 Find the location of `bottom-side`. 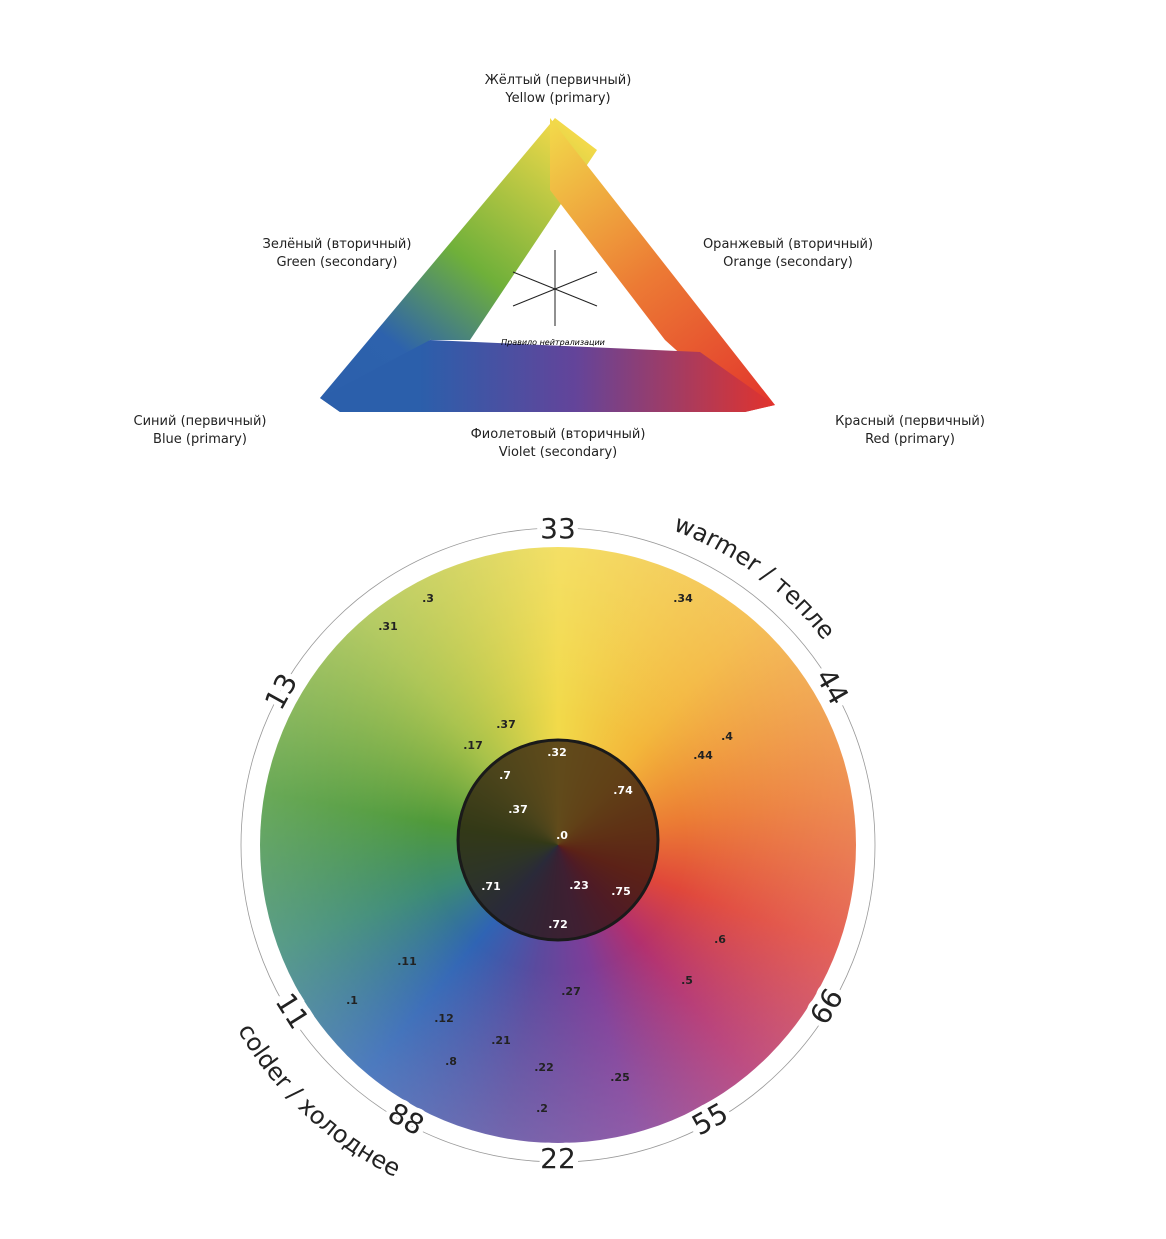

bottom-side is located at coordinates (547, 376).